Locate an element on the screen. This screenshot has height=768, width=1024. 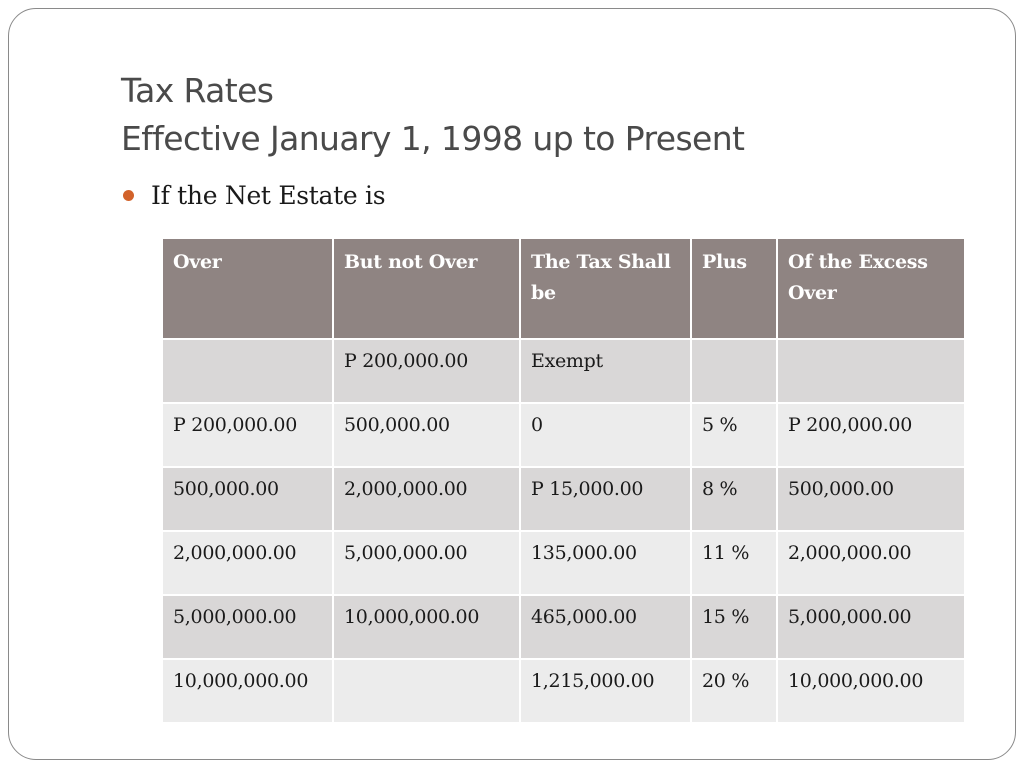
table-row: P 200,000.00 Exempt is located at coordinates (563, 371).